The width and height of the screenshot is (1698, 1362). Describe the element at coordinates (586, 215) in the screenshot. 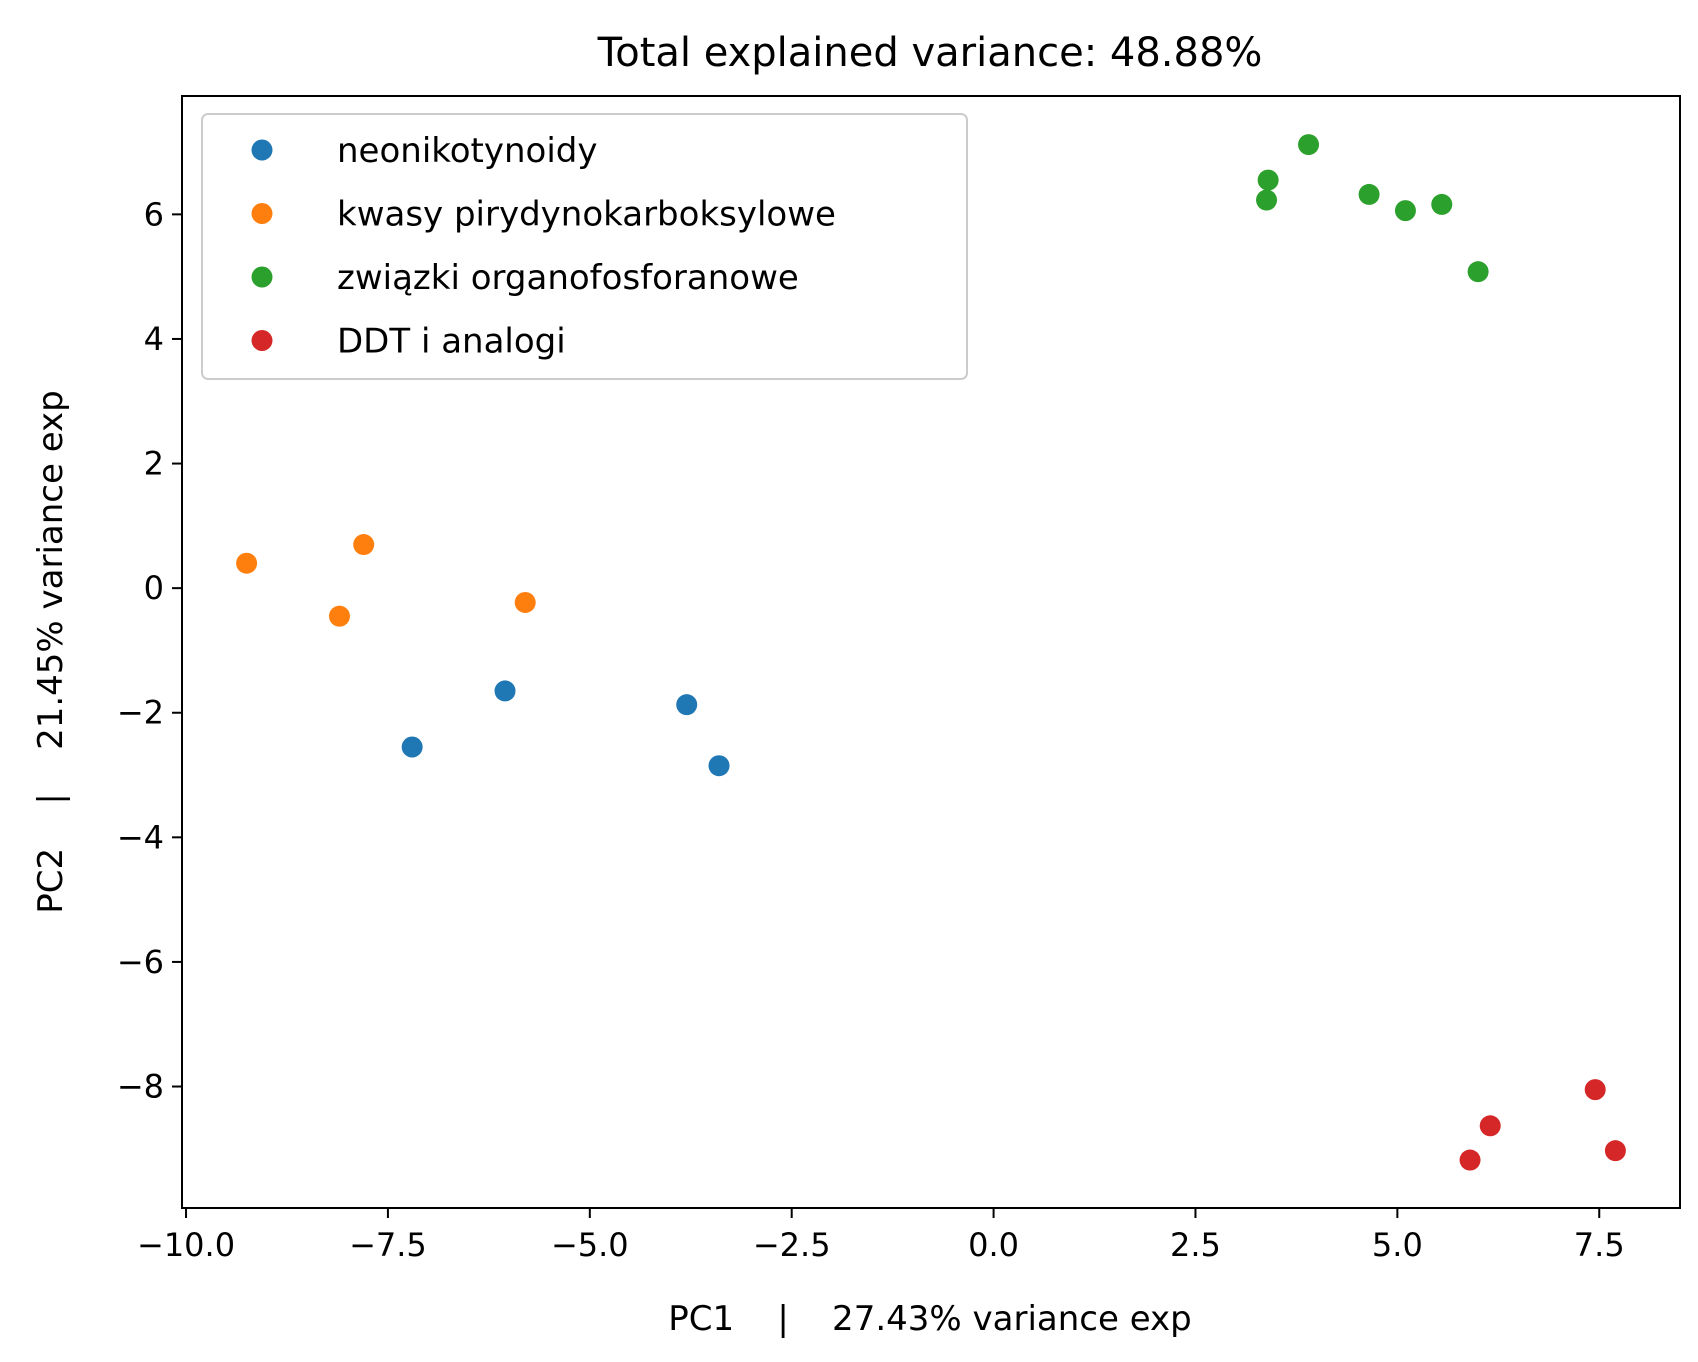

I see `legend-label: kwasy pirydynokarboksylowe` at that location.